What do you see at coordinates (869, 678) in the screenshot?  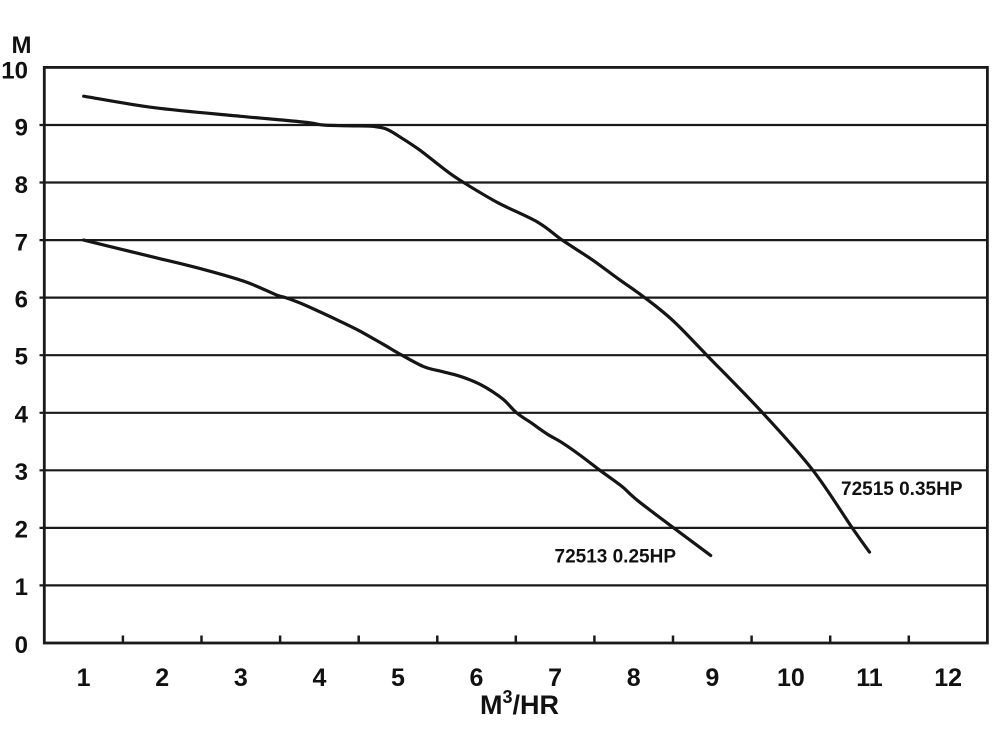 I see `svg-text: 11` at bounding box center [869, 678].